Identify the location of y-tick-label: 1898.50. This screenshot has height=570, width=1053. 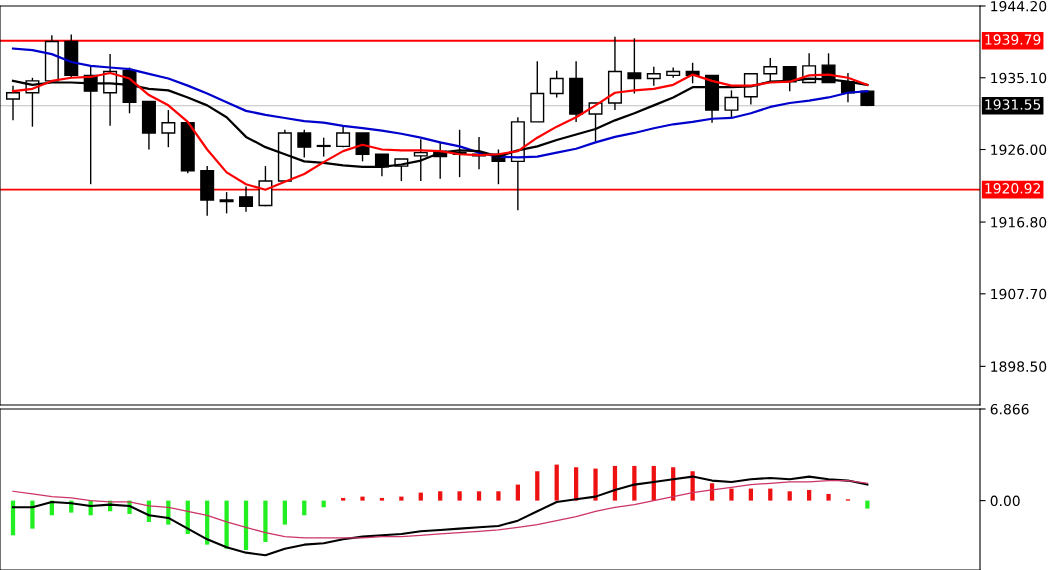
(1019, 366).